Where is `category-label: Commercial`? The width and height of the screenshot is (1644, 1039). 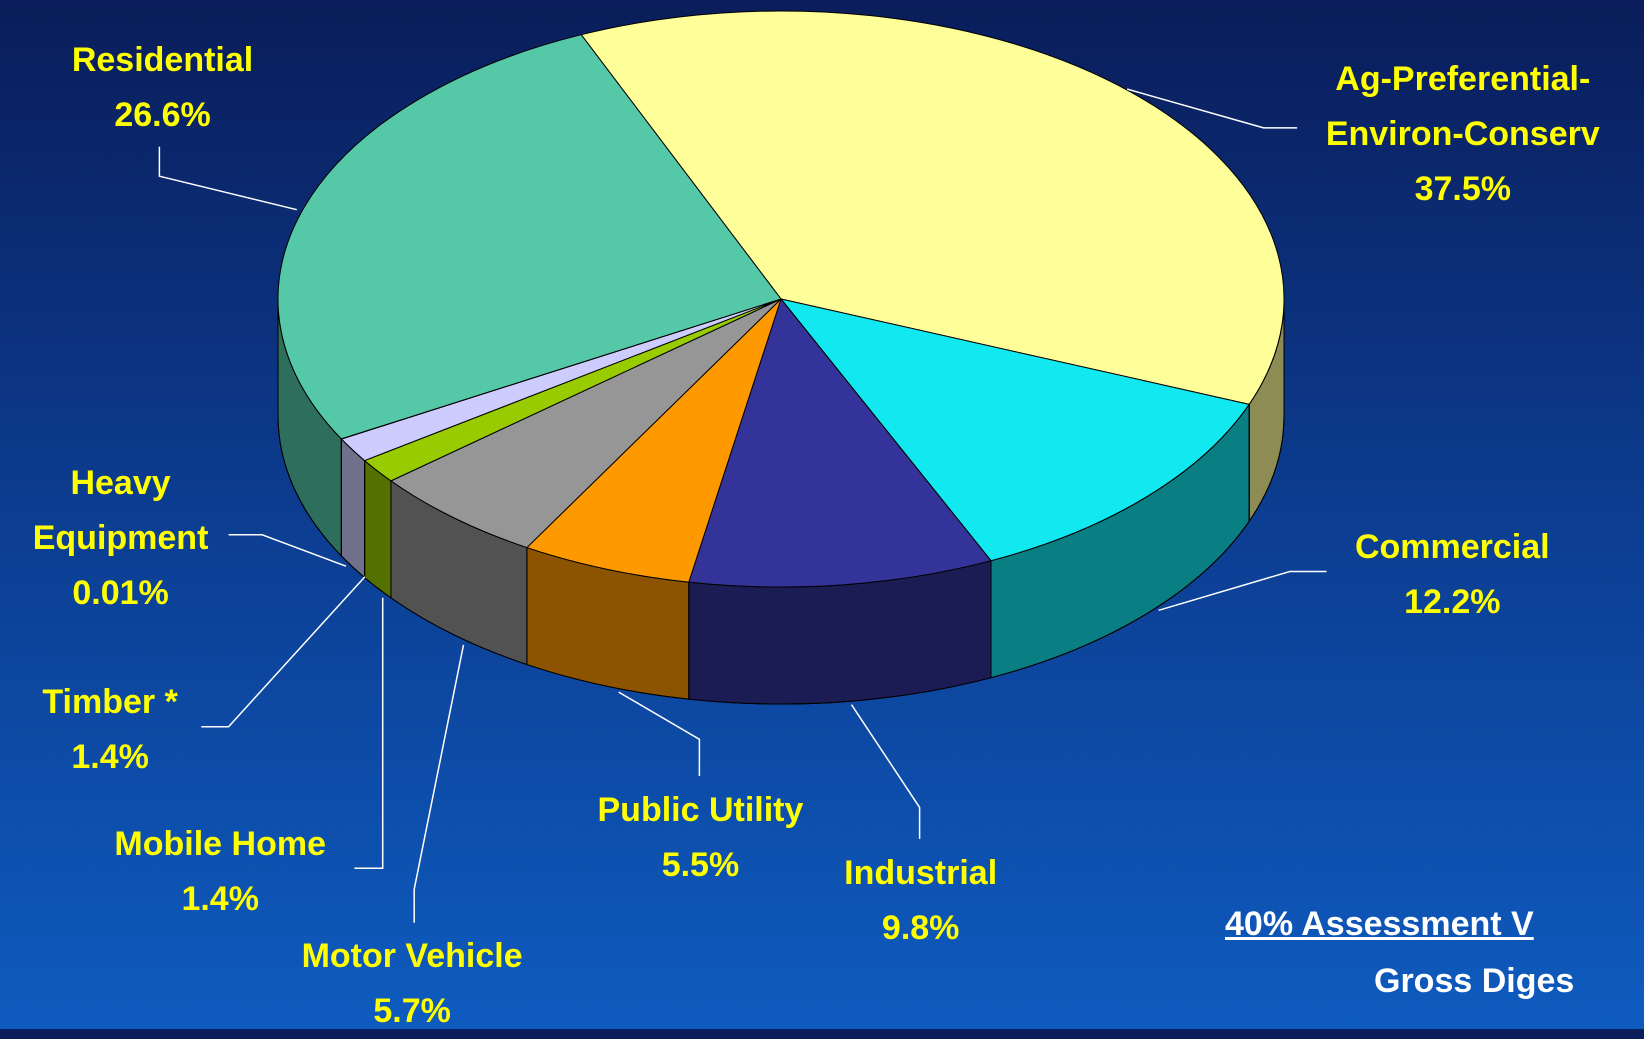 category-label: Commercial is located at coordinates (1452, 547).